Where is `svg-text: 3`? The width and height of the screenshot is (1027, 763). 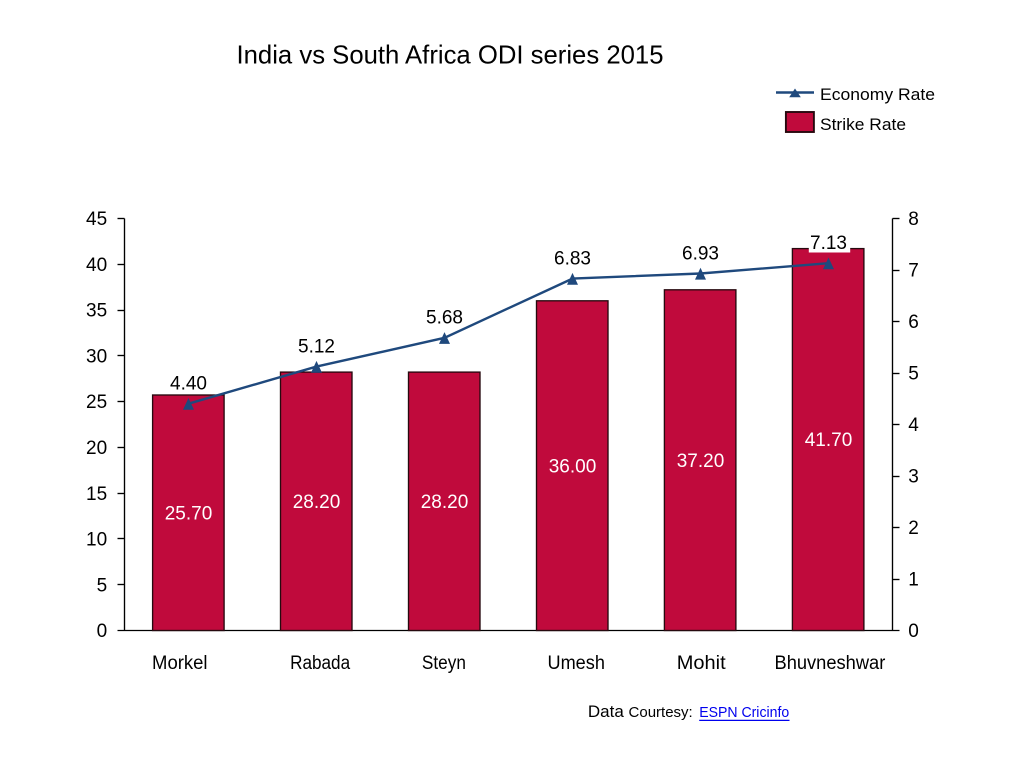
svg-text: 3 is located at coordinates (913, 477).